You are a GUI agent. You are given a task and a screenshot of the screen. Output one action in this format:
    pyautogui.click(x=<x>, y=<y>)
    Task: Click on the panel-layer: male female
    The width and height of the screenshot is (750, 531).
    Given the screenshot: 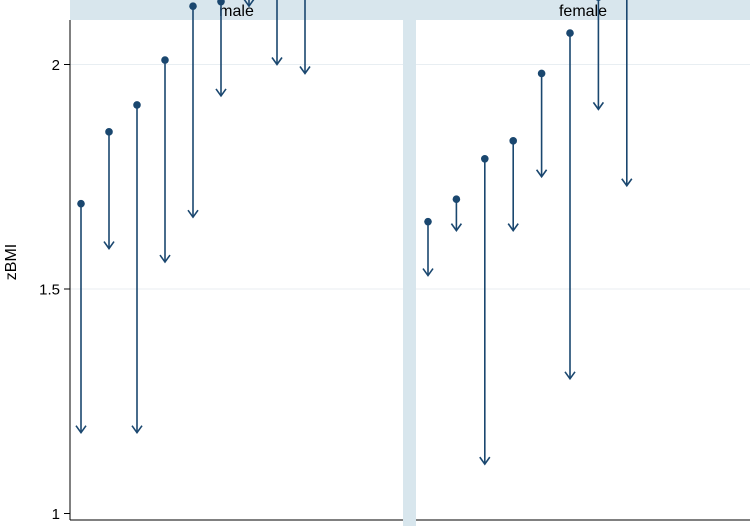 What is the action you would take?
    pyautogui.click(x=410, y=10)
    